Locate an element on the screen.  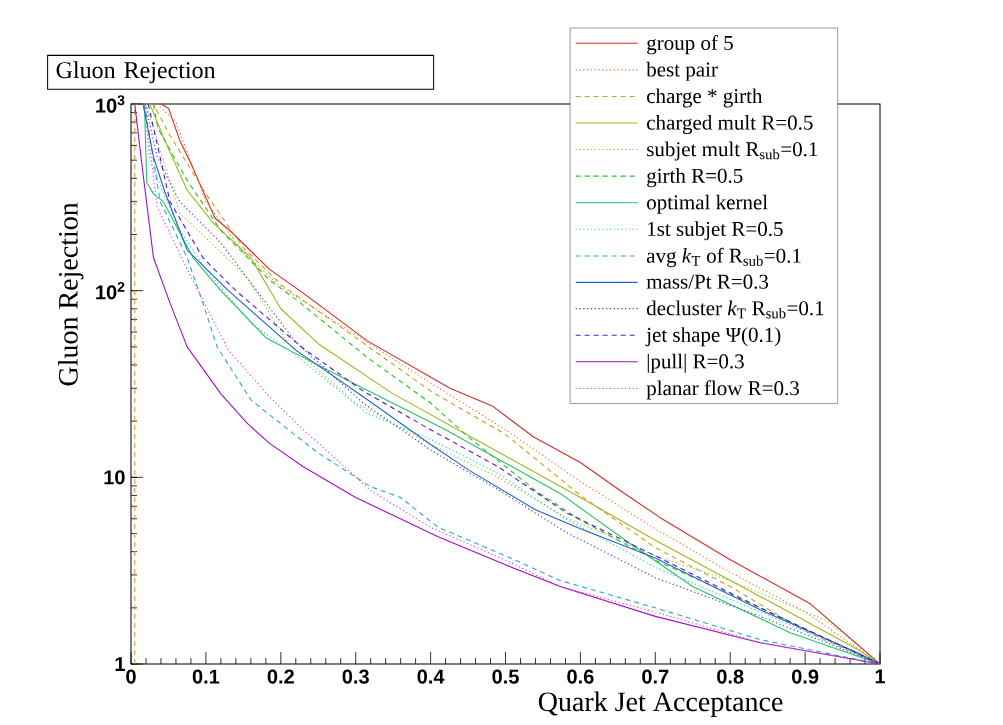
legend-label: charged mult R=0.5 is located at coordinates (730, 124).